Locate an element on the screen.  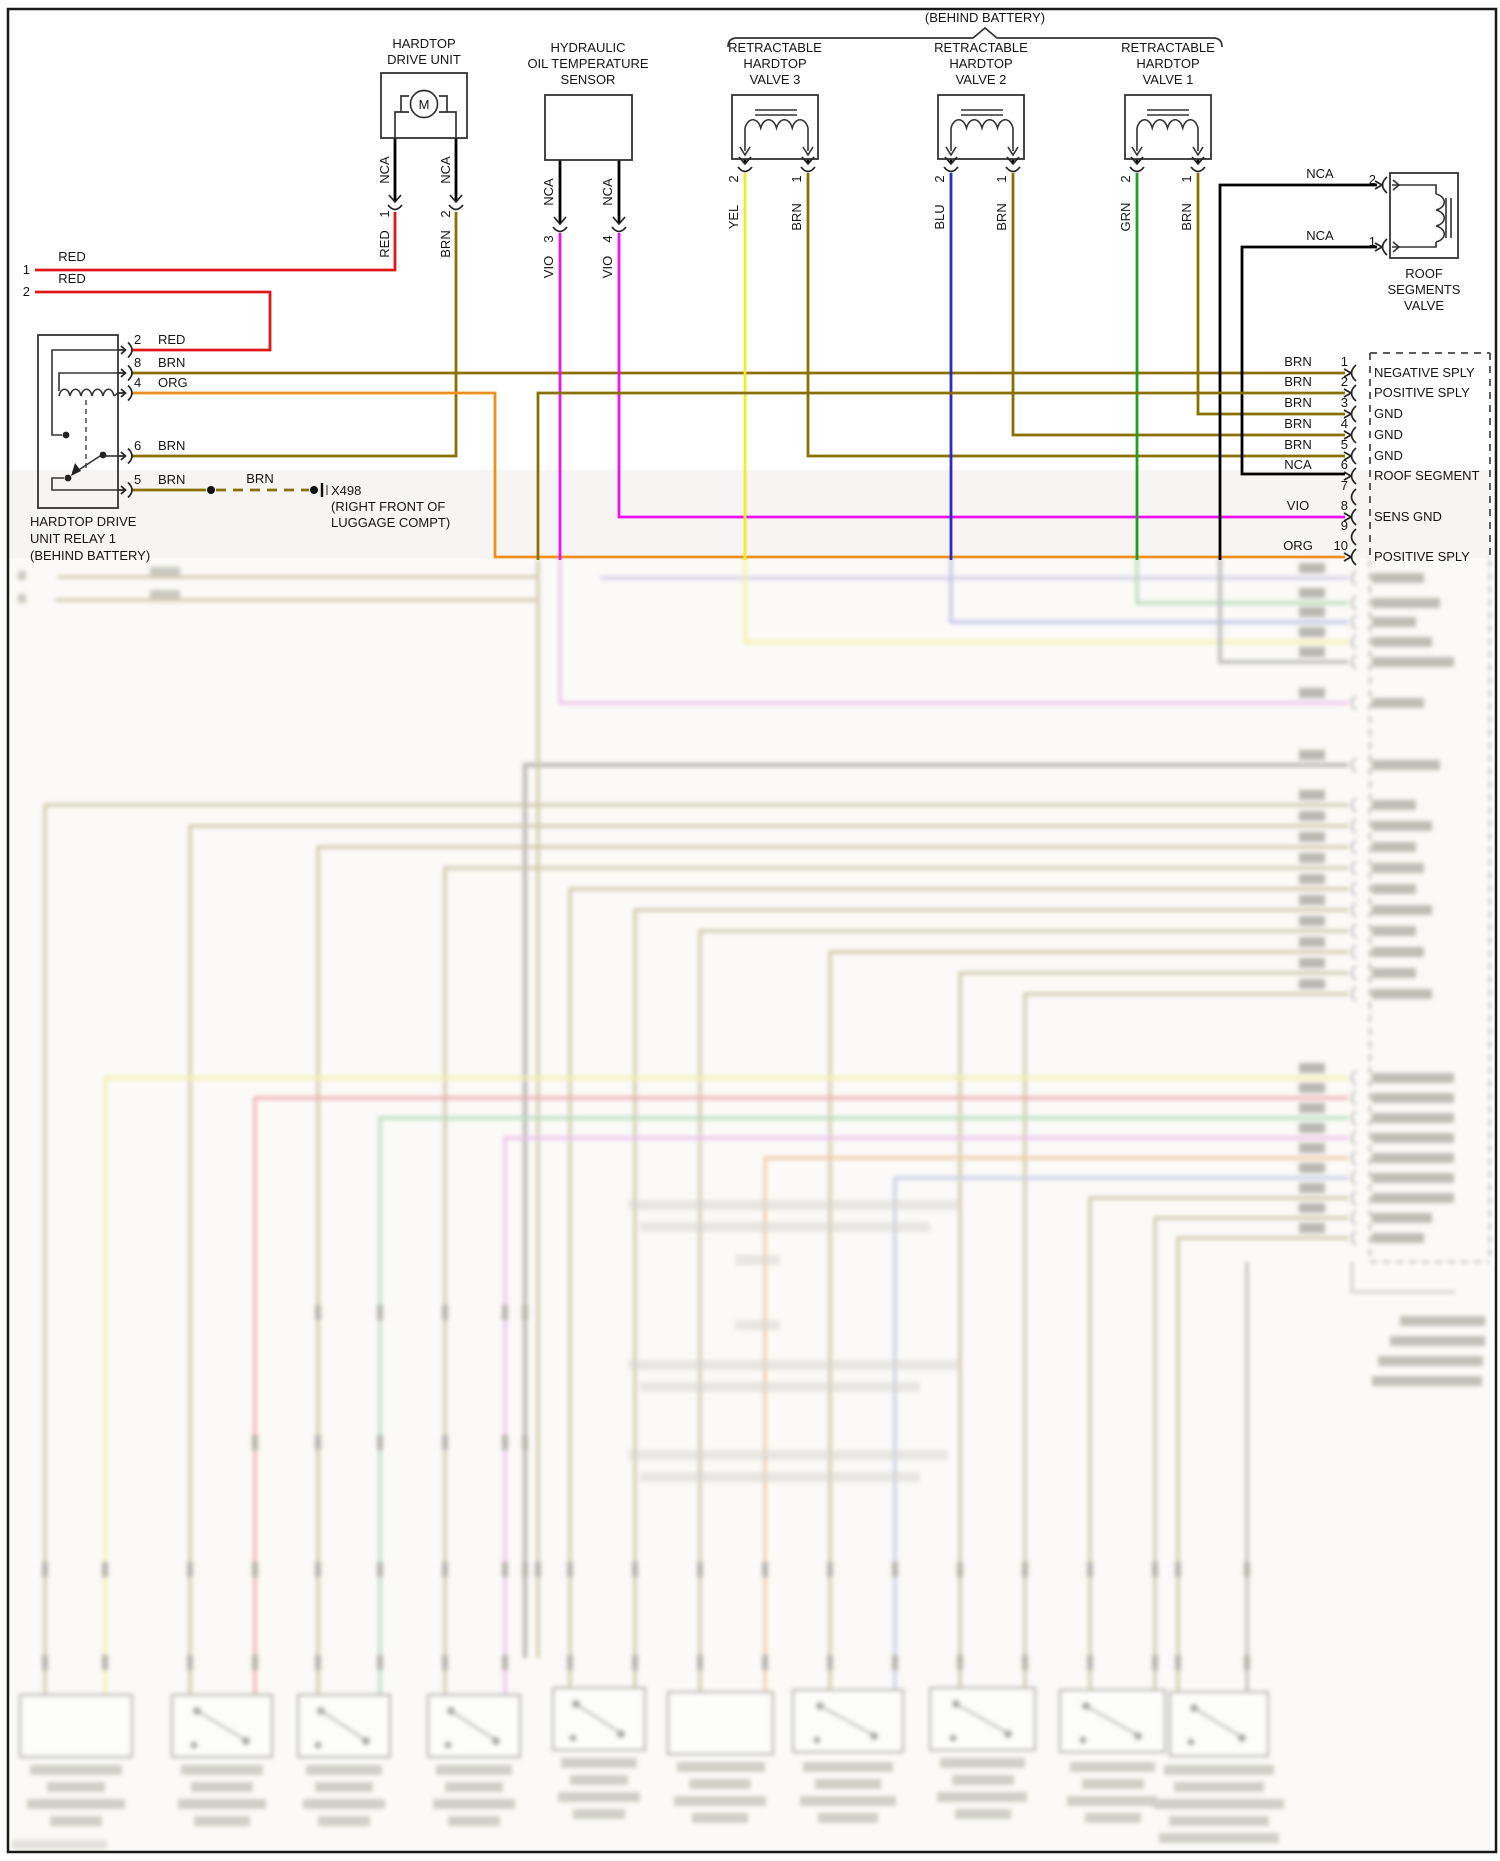
valve3-box is located at coordinates (775, 127).